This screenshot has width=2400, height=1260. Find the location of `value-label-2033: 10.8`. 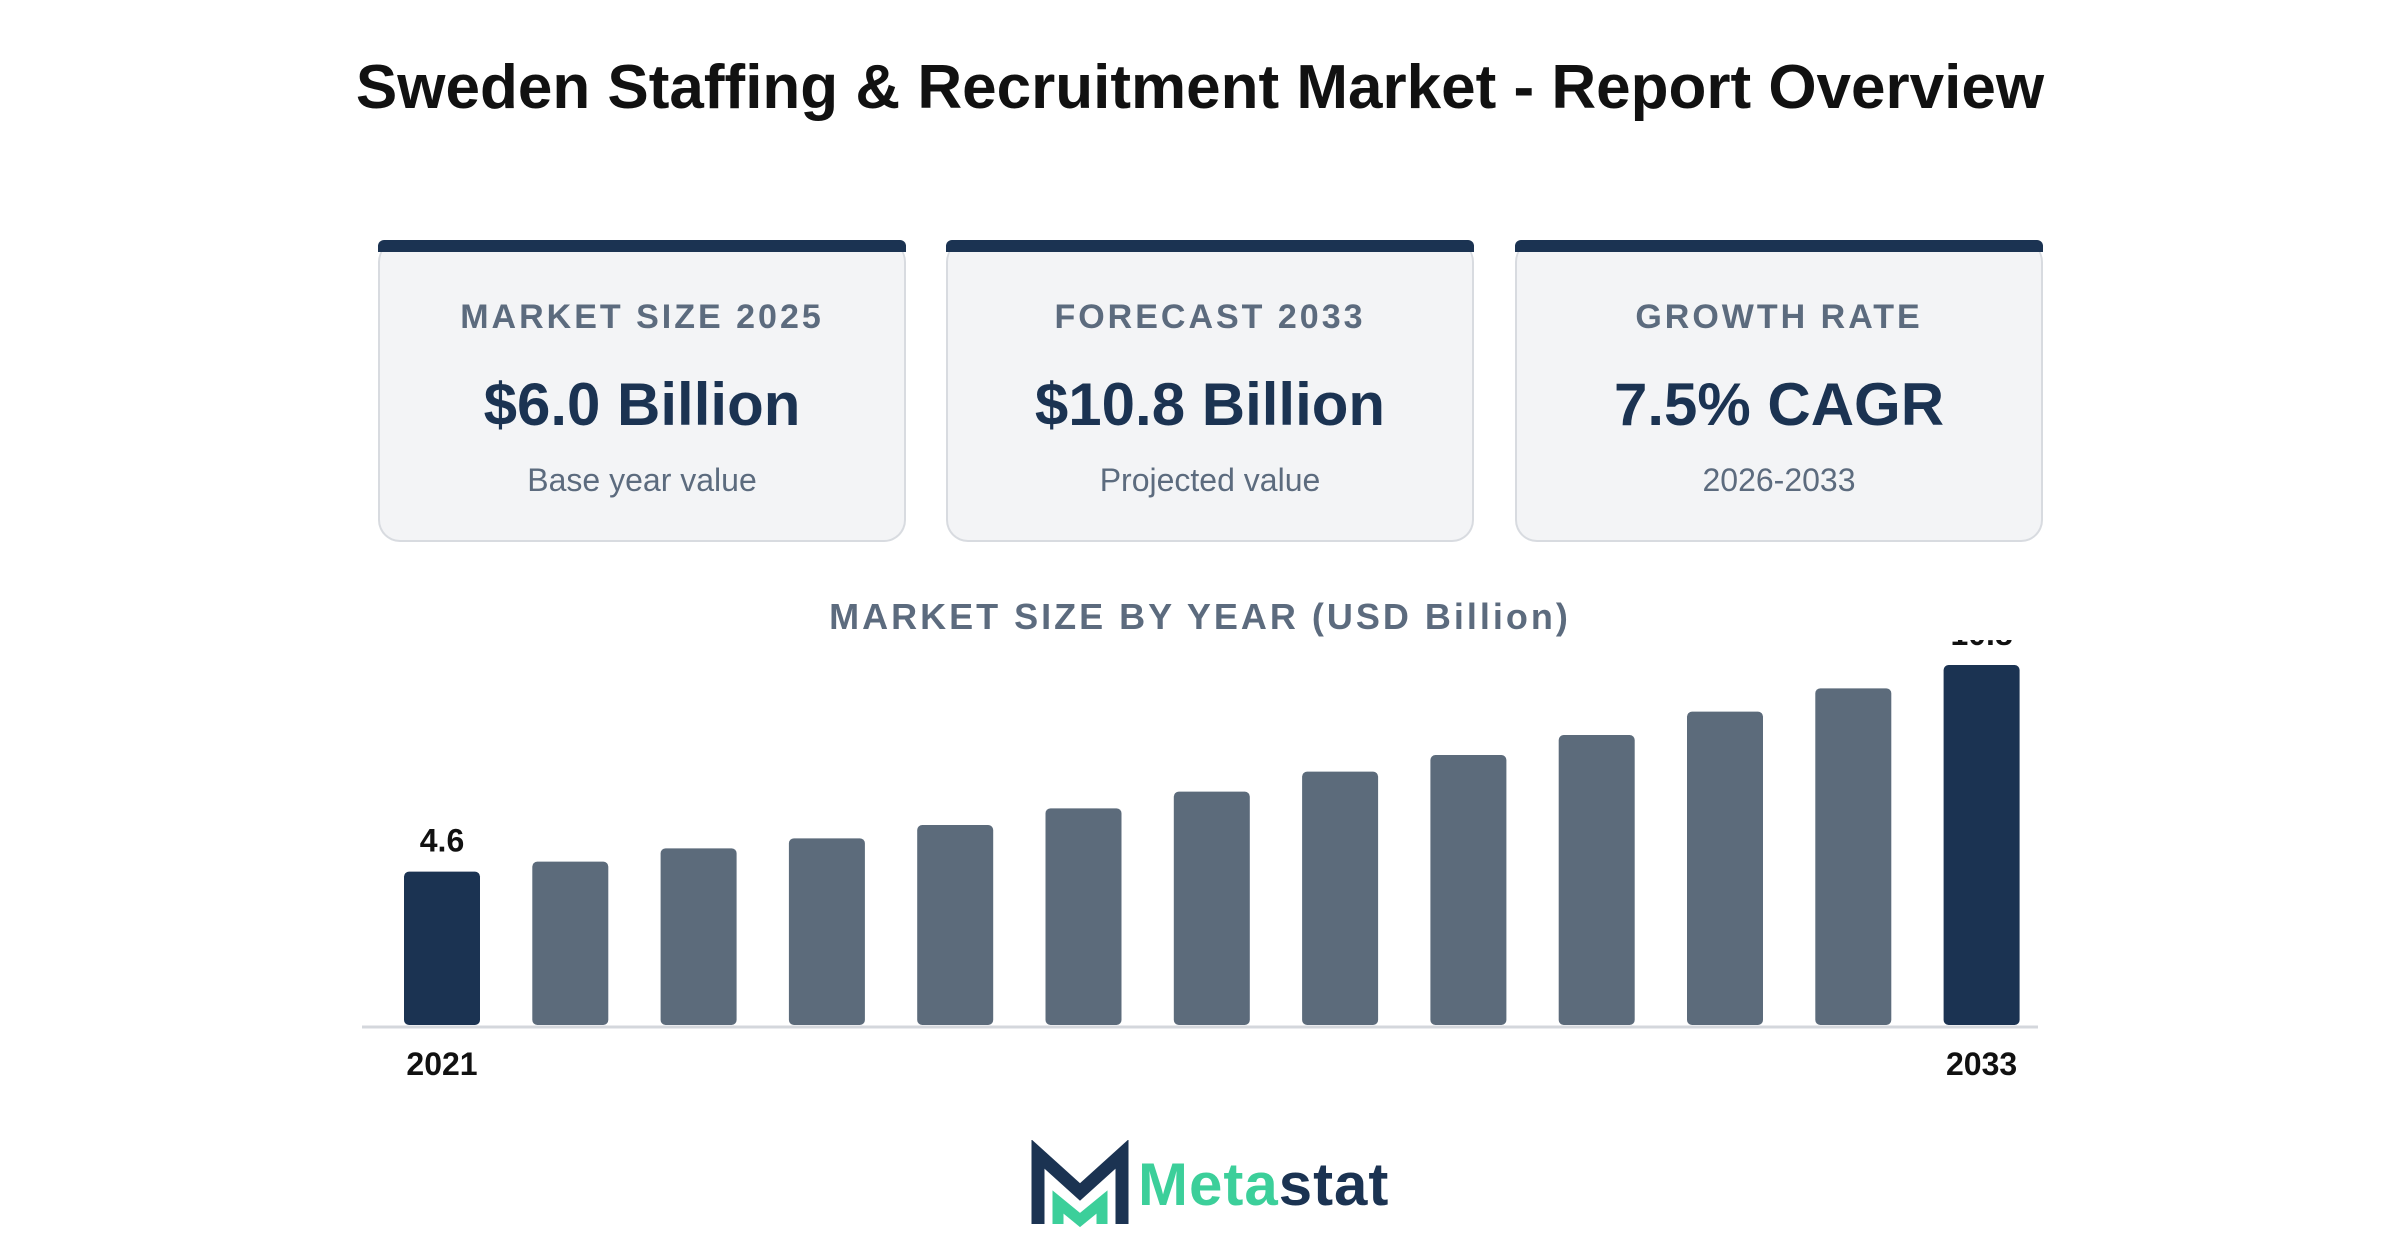

value-label-2033: 10.8 is located at coordinates (1981, 646).